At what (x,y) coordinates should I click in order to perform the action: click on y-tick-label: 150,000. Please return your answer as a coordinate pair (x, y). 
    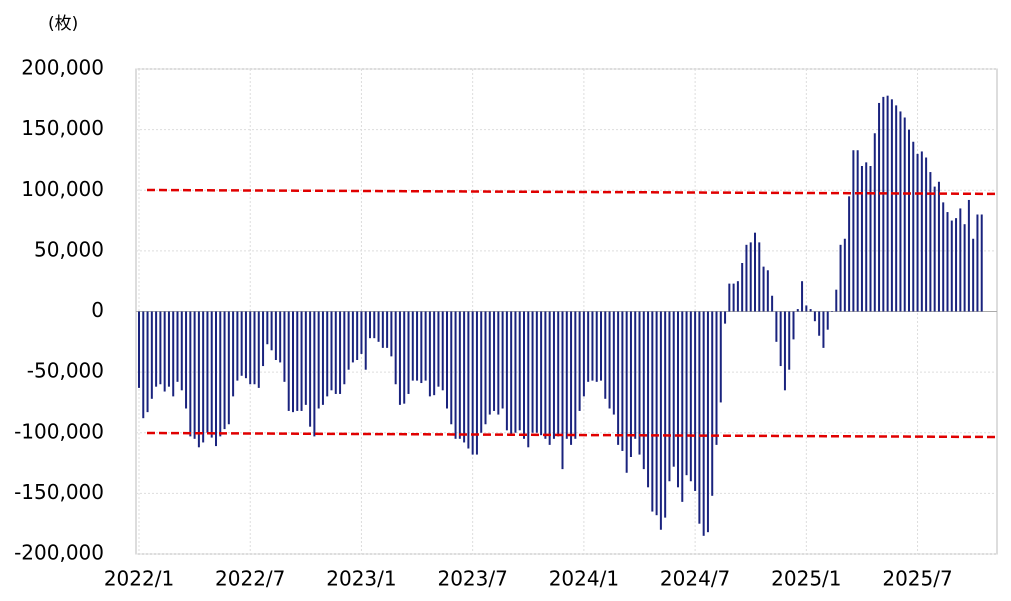
    Looking at the image, I should click on (62, 128).